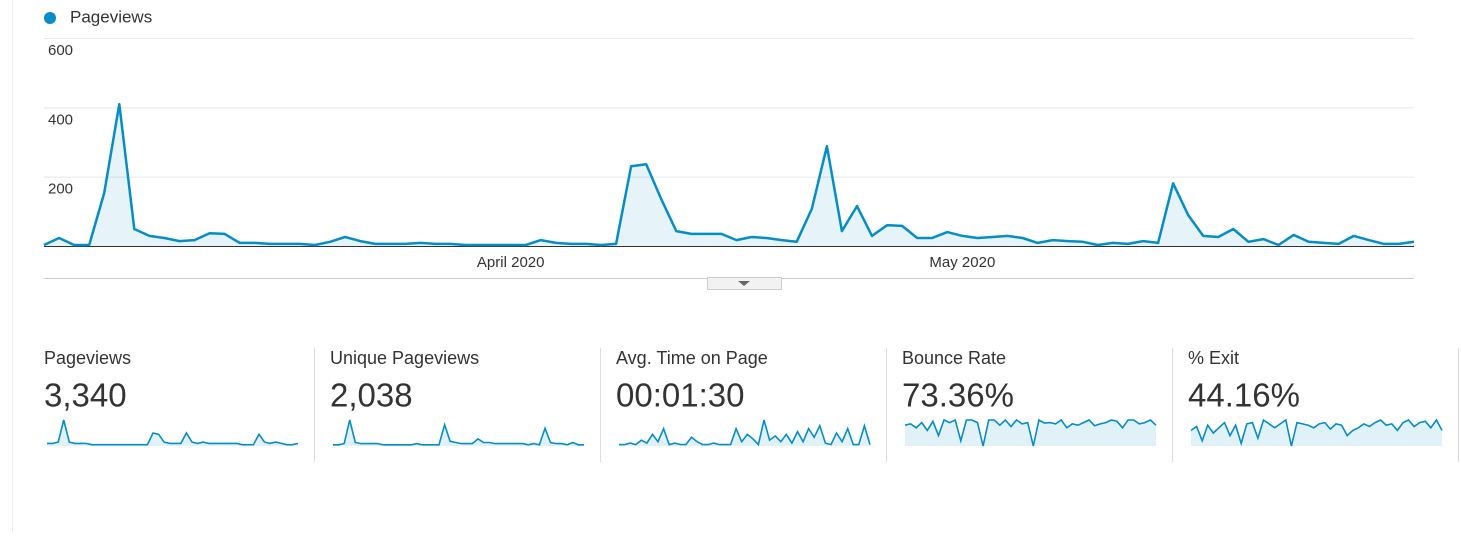 This screenshot has height=537, width=1461. Describe the element at coordinates (50, 18) in the screenshot. I see `legend-dot` at that location.